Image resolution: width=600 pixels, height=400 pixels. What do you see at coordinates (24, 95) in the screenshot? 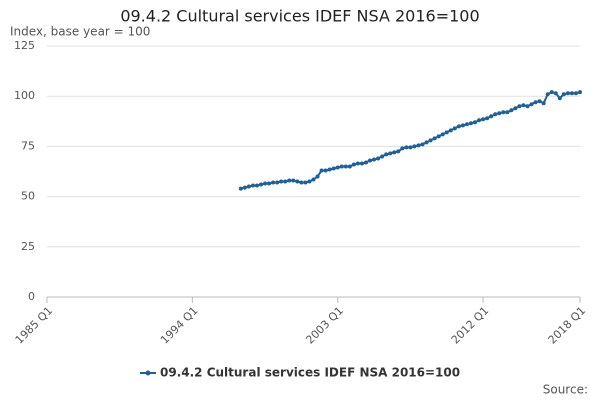
I see `y-tick-label: 100` at bounding box center [24, 95].